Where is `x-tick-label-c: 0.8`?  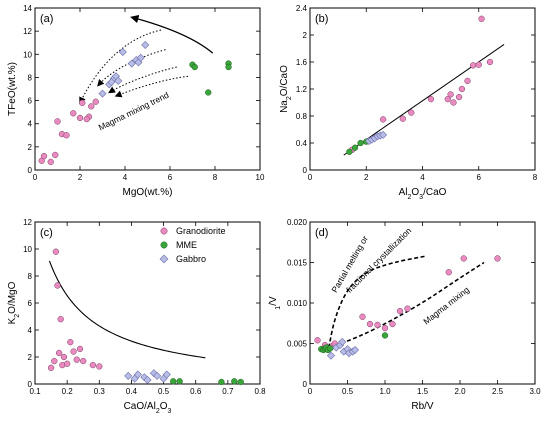
x-tick-label-c: 0.8 is located at coordinates (260, 391).